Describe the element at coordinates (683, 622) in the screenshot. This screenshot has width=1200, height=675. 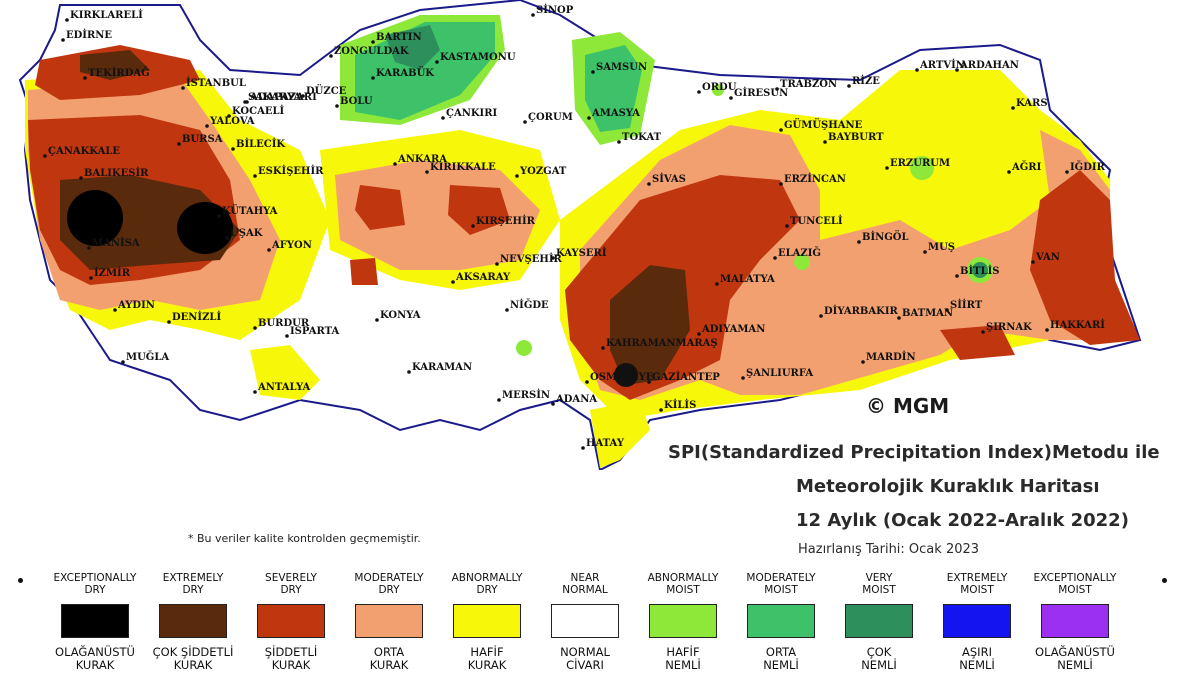
I see `legend-item: ABNORMALLY MOIST HAFİF NEMLİ` at that location.